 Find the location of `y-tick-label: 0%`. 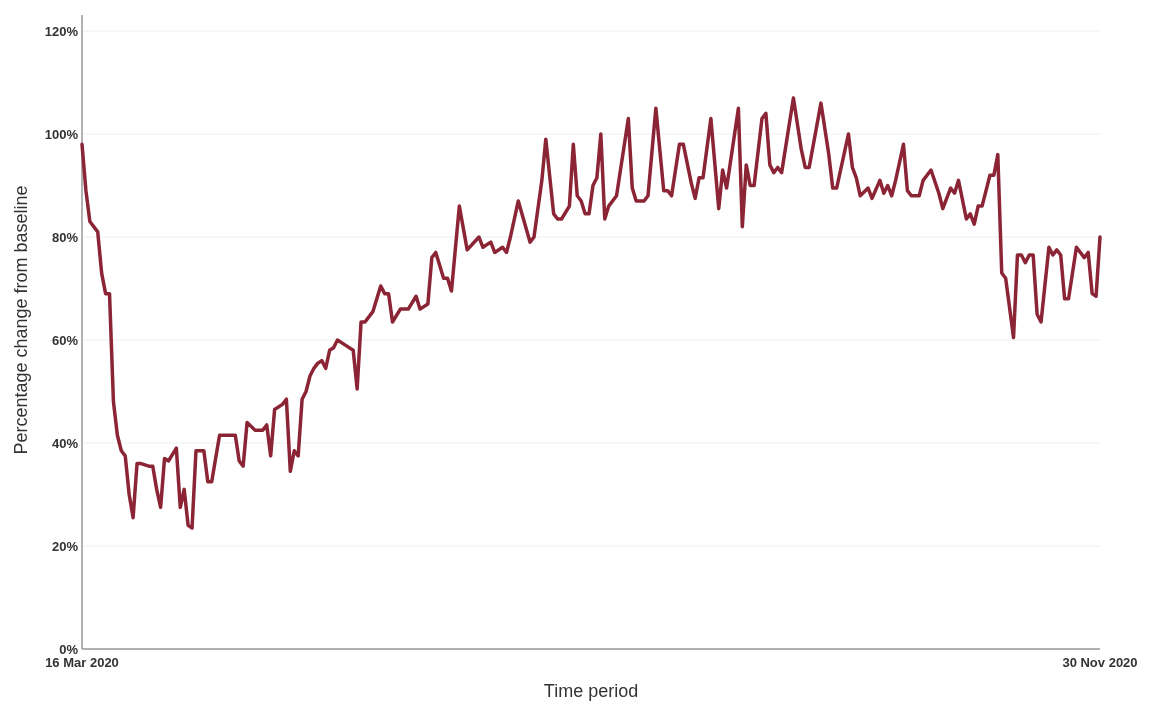

y-tick-label: 0% is located at coordinates (69, 649).